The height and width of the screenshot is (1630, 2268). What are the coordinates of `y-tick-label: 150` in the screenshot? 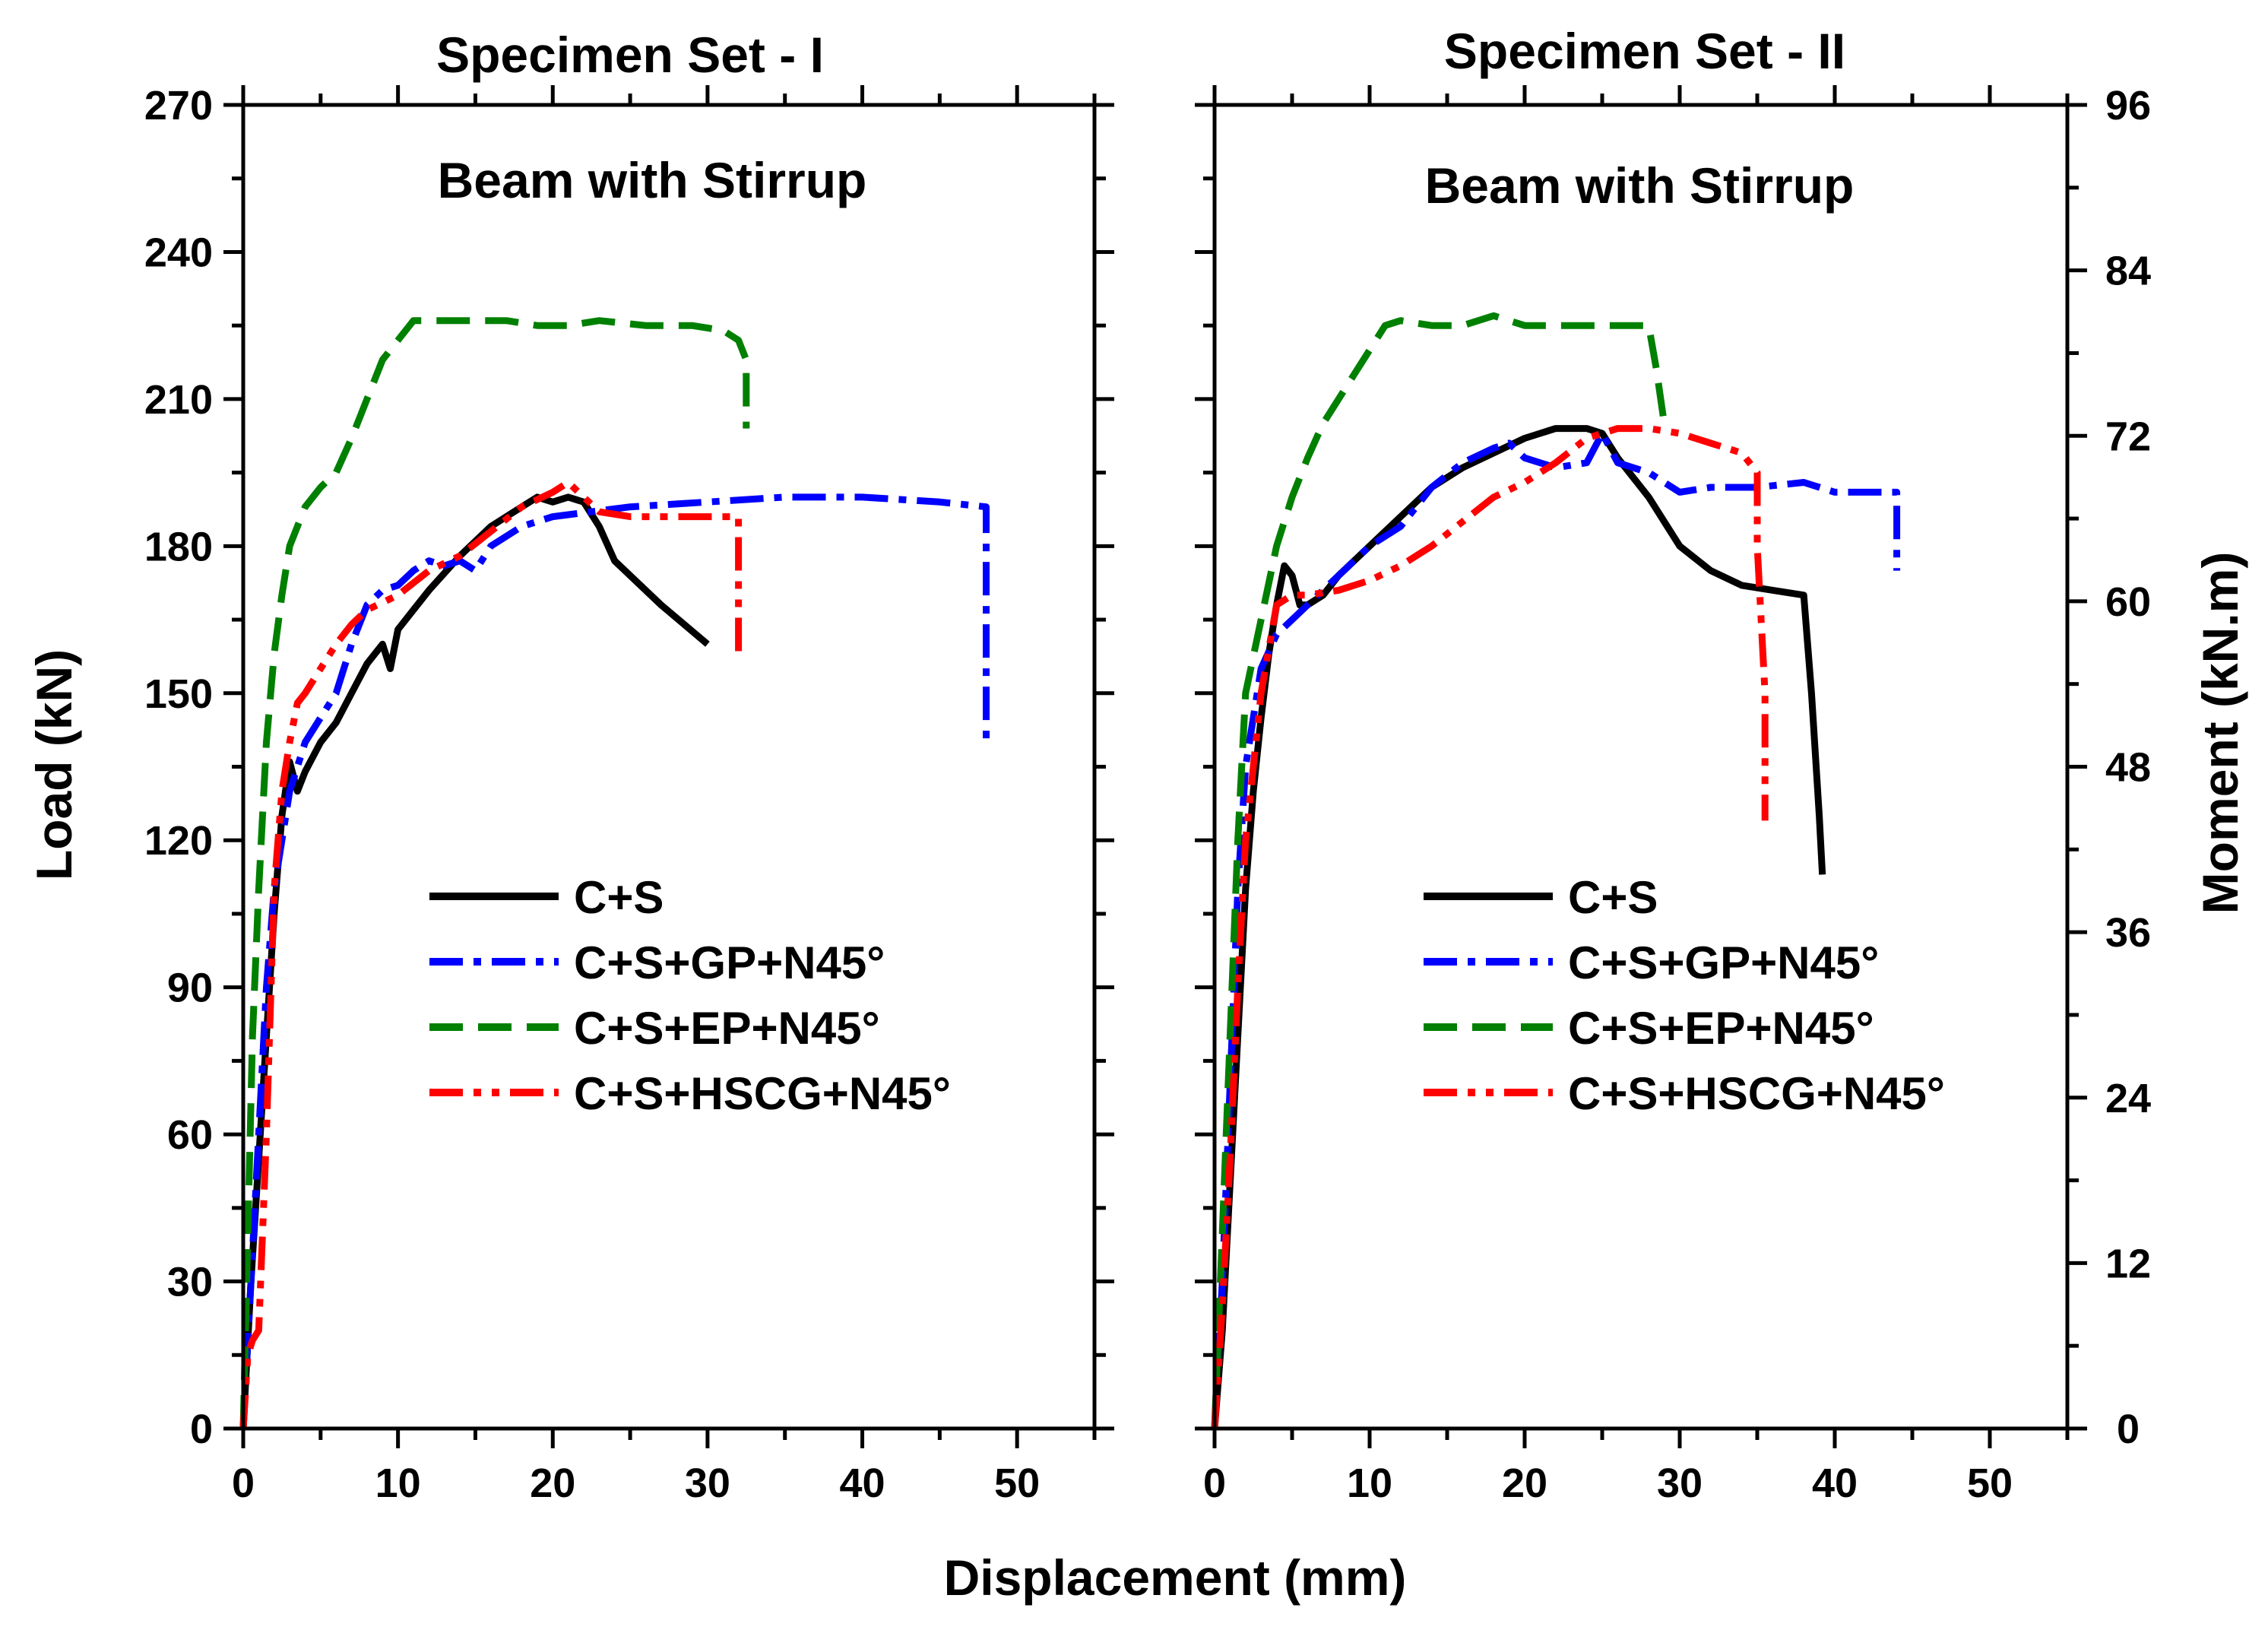 It's located at (178, 694).